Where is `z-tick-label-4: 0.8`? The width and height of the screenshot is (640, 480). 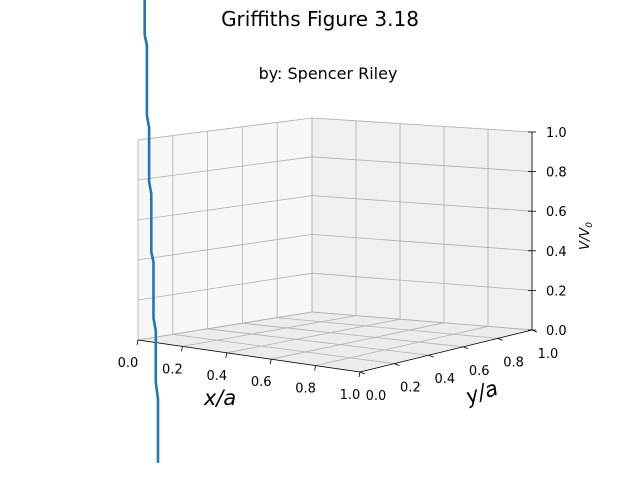
z-tick-label-4: 0.8 is located at coordinates (556, 173).